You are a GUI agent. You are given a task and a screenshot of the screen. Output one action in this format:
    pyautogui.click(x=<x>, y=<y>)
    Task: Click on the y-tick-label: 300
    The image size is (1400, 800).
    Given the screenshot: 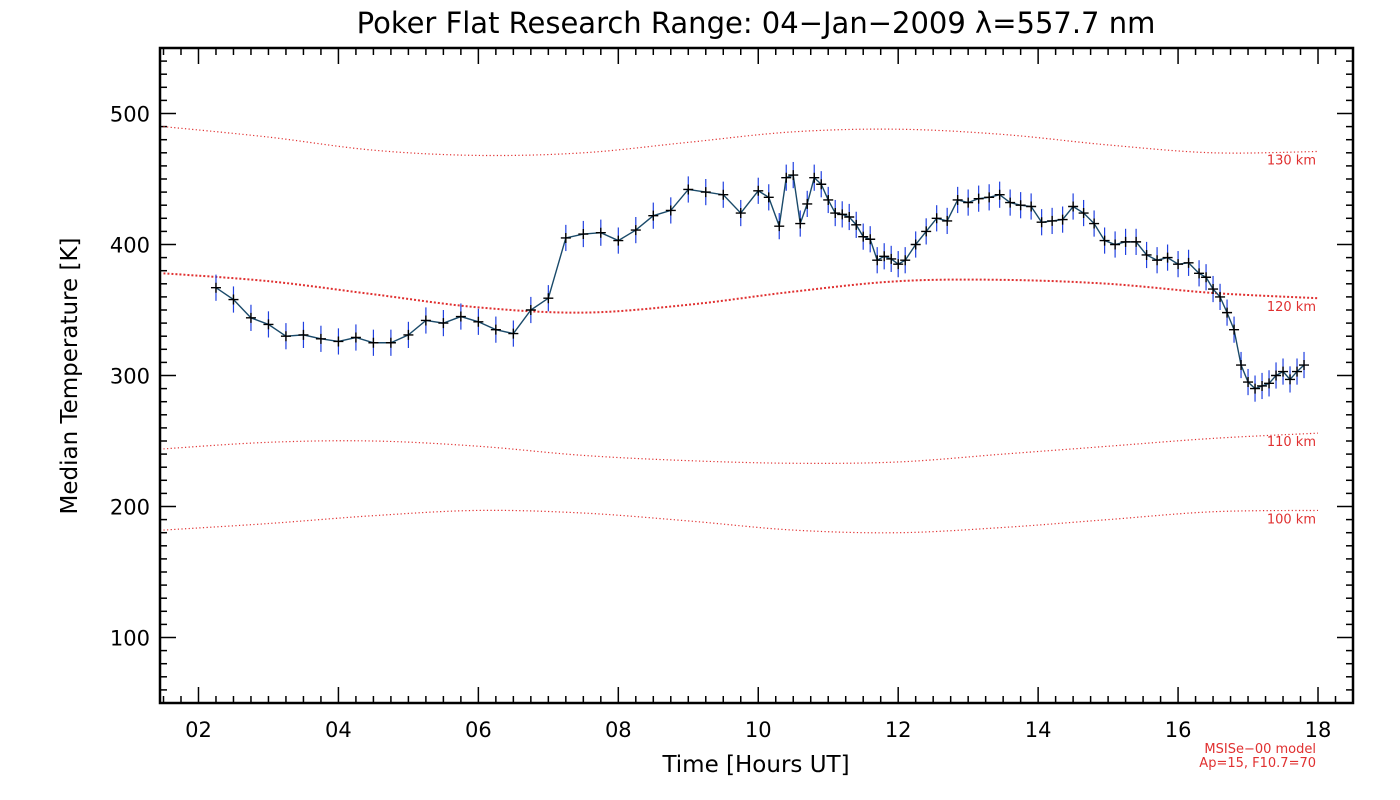 What is the action you would take?
    pyautogui.click(x=130, y=377)
    